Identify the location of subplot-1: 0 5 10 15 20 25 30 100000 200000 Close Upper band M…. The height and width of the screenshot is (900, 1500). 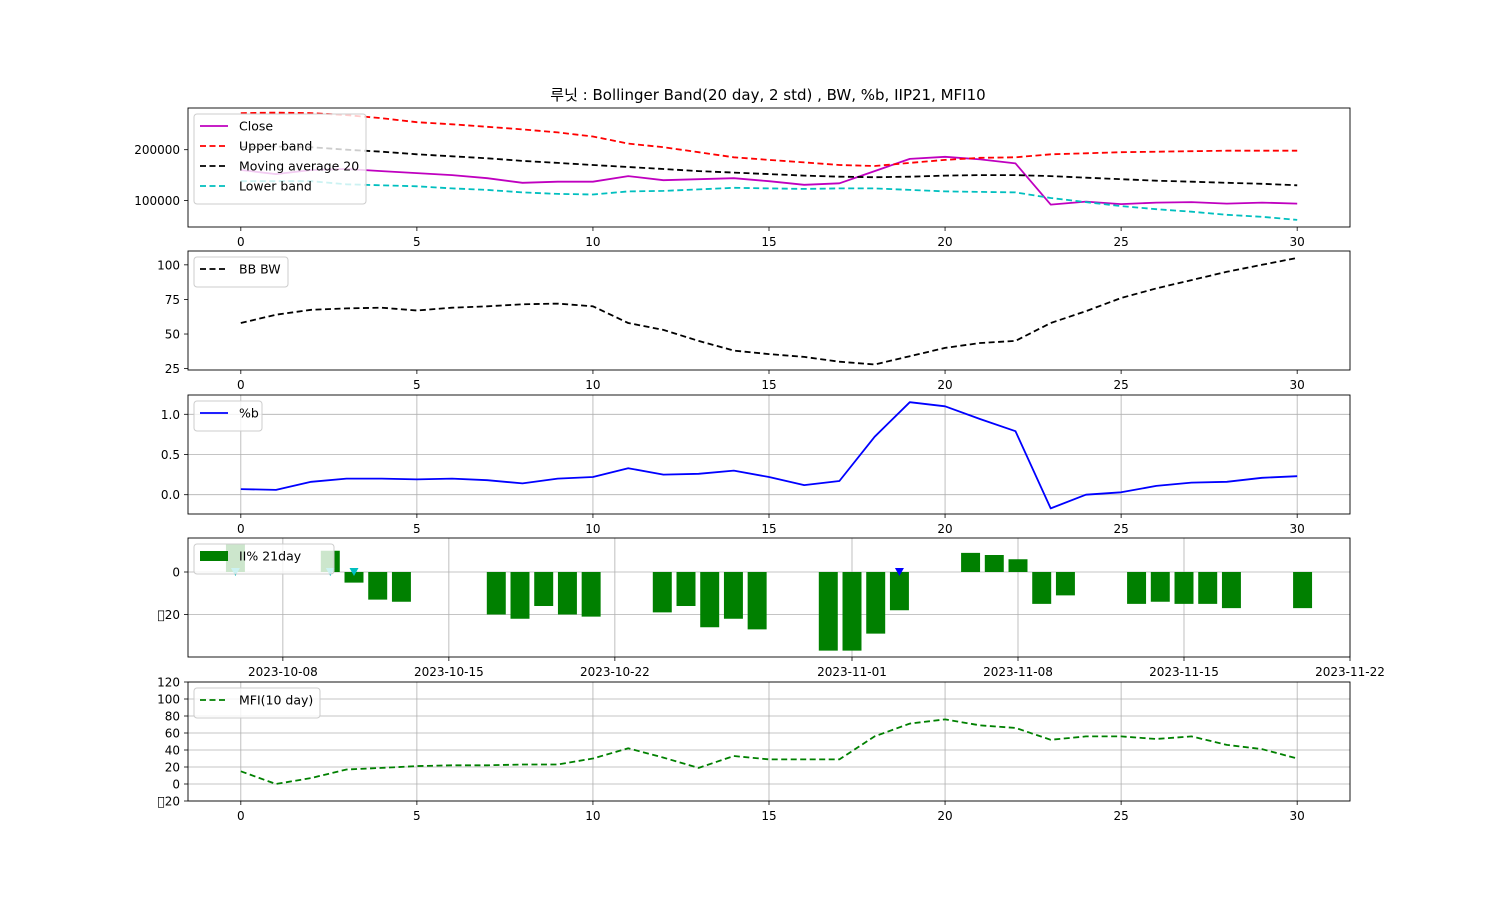
(742, 178).